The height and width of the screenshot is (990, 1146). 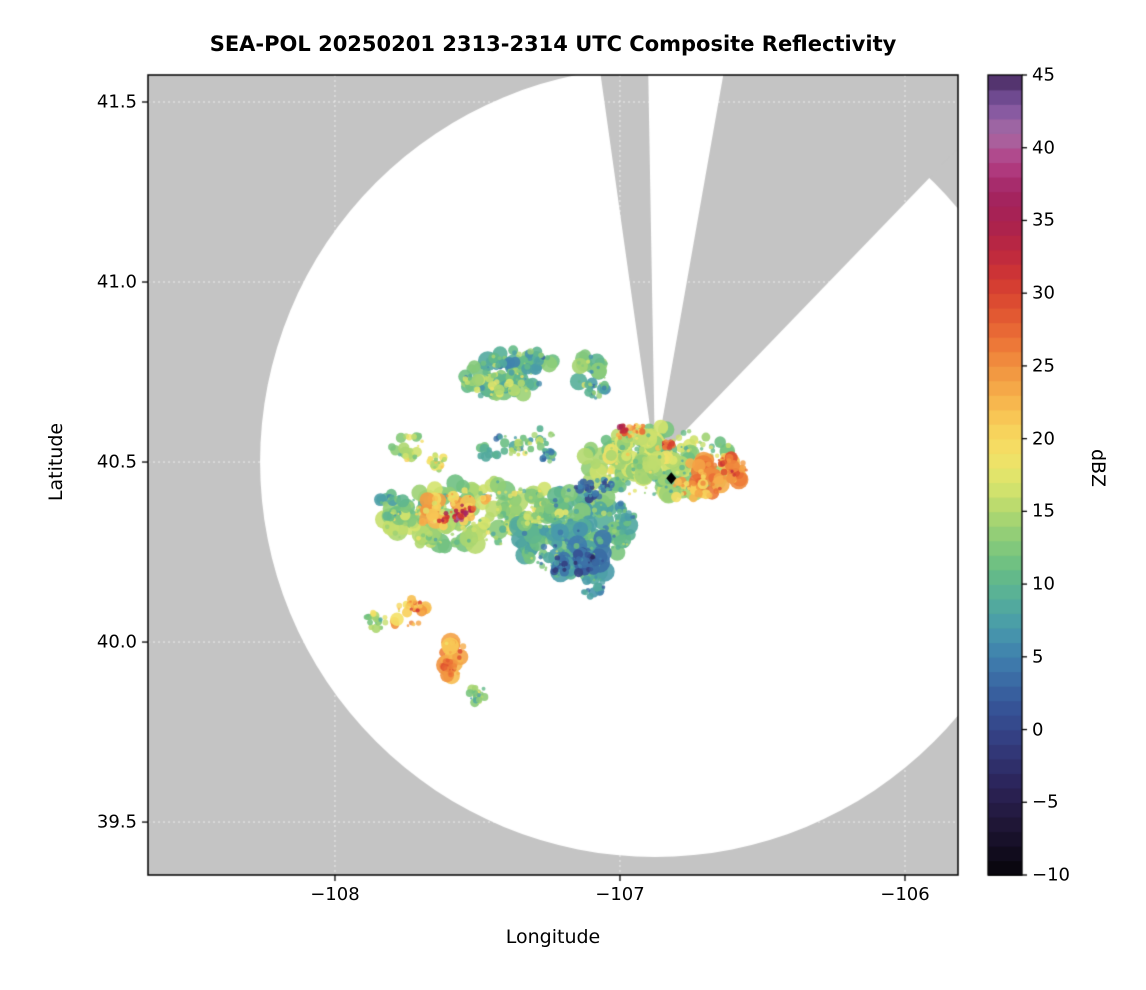 What do you see at coordinates (335, 894) in the screenshot?
I see `x-tick-label: −108` at bounding box center [335, 894].